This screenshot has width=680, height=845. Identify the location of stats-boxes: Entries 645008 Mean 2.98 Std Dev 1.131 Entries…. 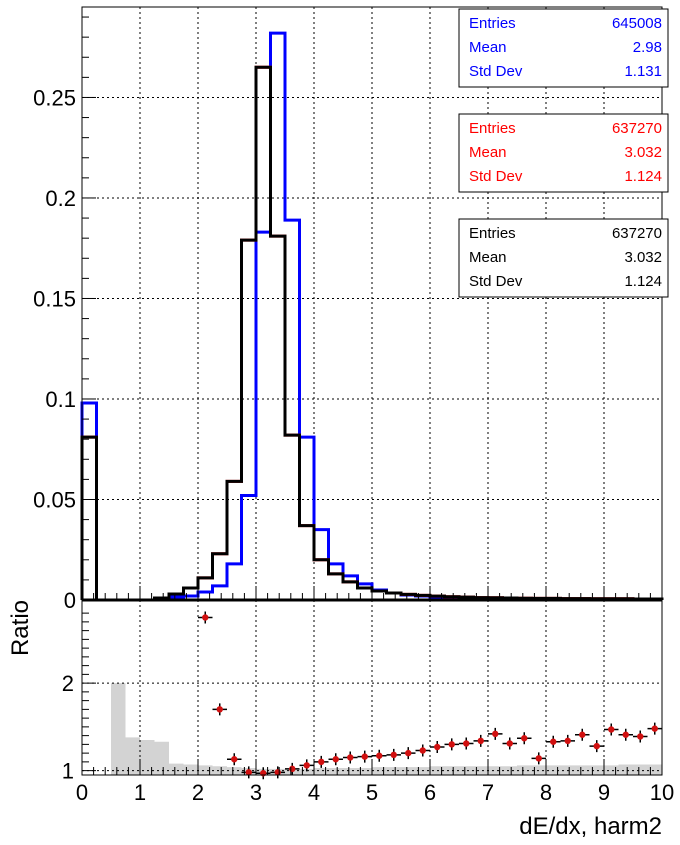
(563, 153).